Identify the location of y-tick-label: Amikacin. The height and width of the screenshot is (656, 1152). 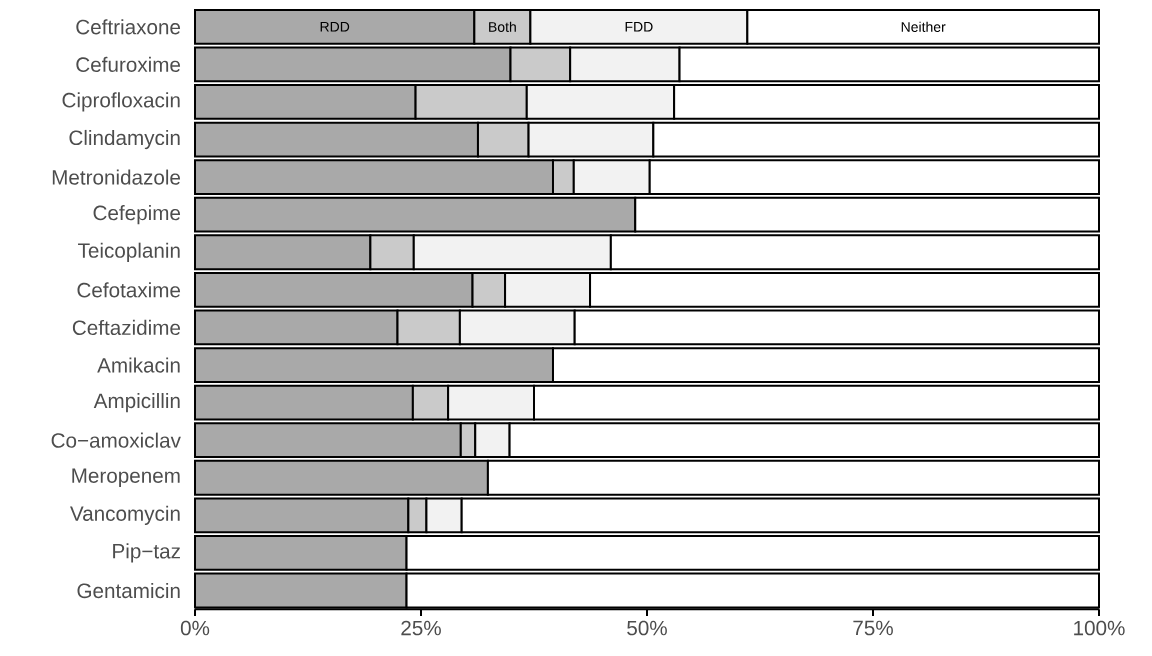
(138, 365).